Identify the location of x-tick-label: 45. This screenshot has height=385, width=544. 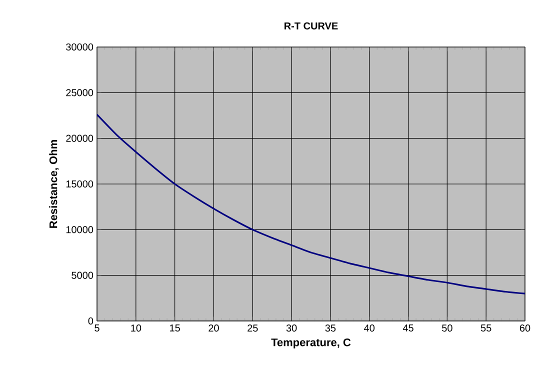
(408, 328).